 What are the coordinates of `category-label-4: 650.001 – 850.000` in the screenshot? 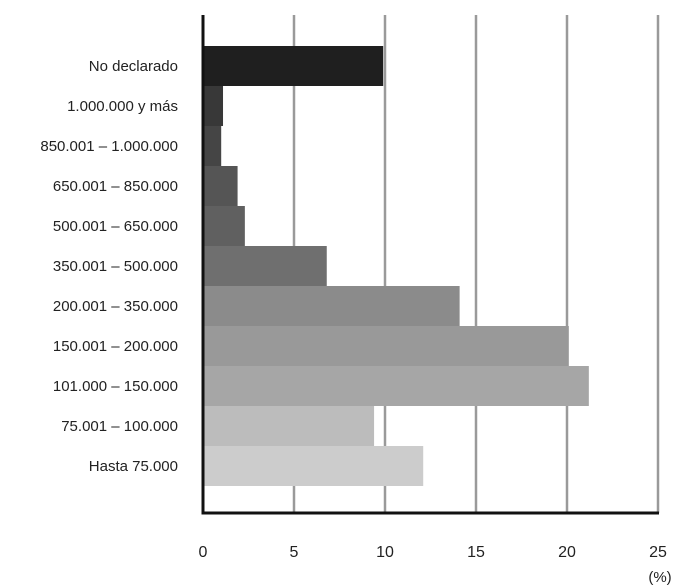 It's located at (115, 186).